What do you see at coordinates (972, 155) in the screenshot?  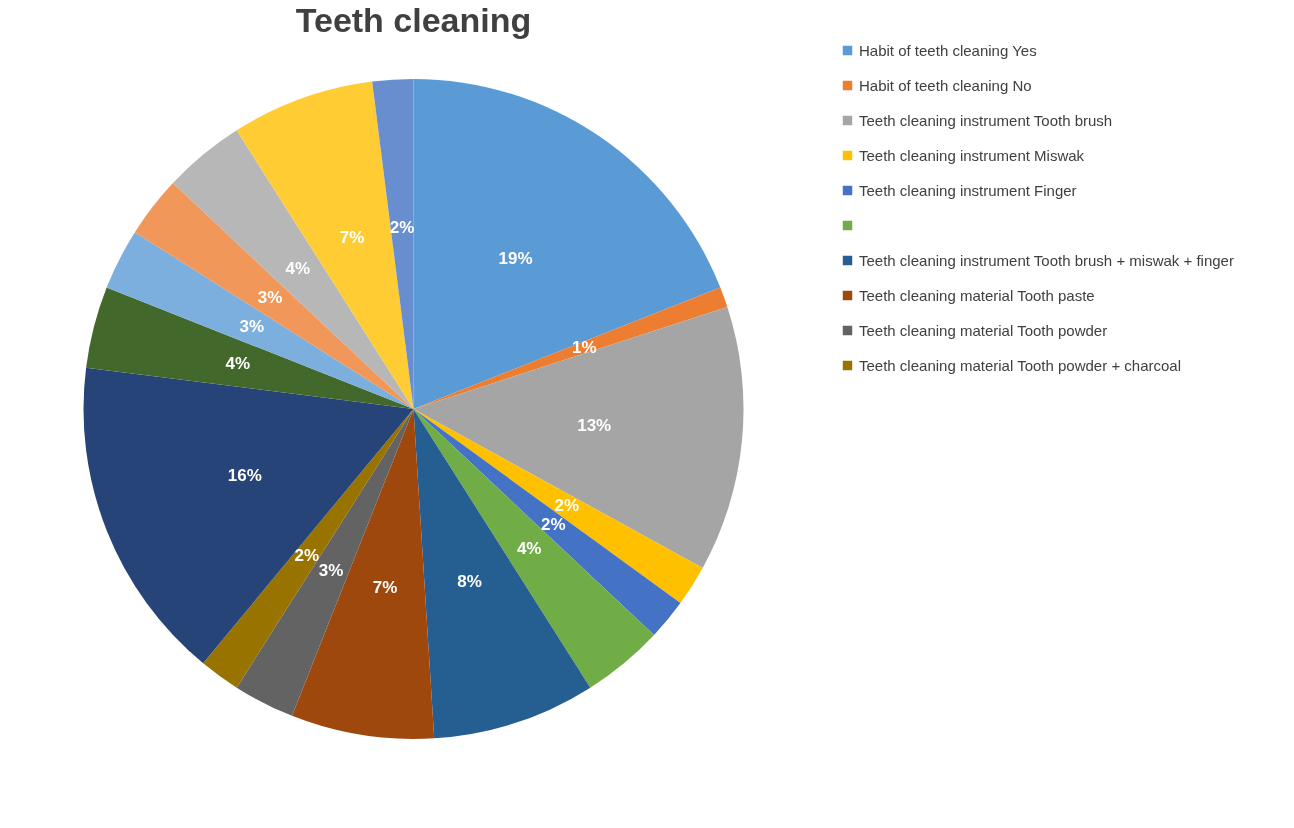 I see `legend-label: Teeth cleaning instrument Miswak` at bounding box center [972, 155].